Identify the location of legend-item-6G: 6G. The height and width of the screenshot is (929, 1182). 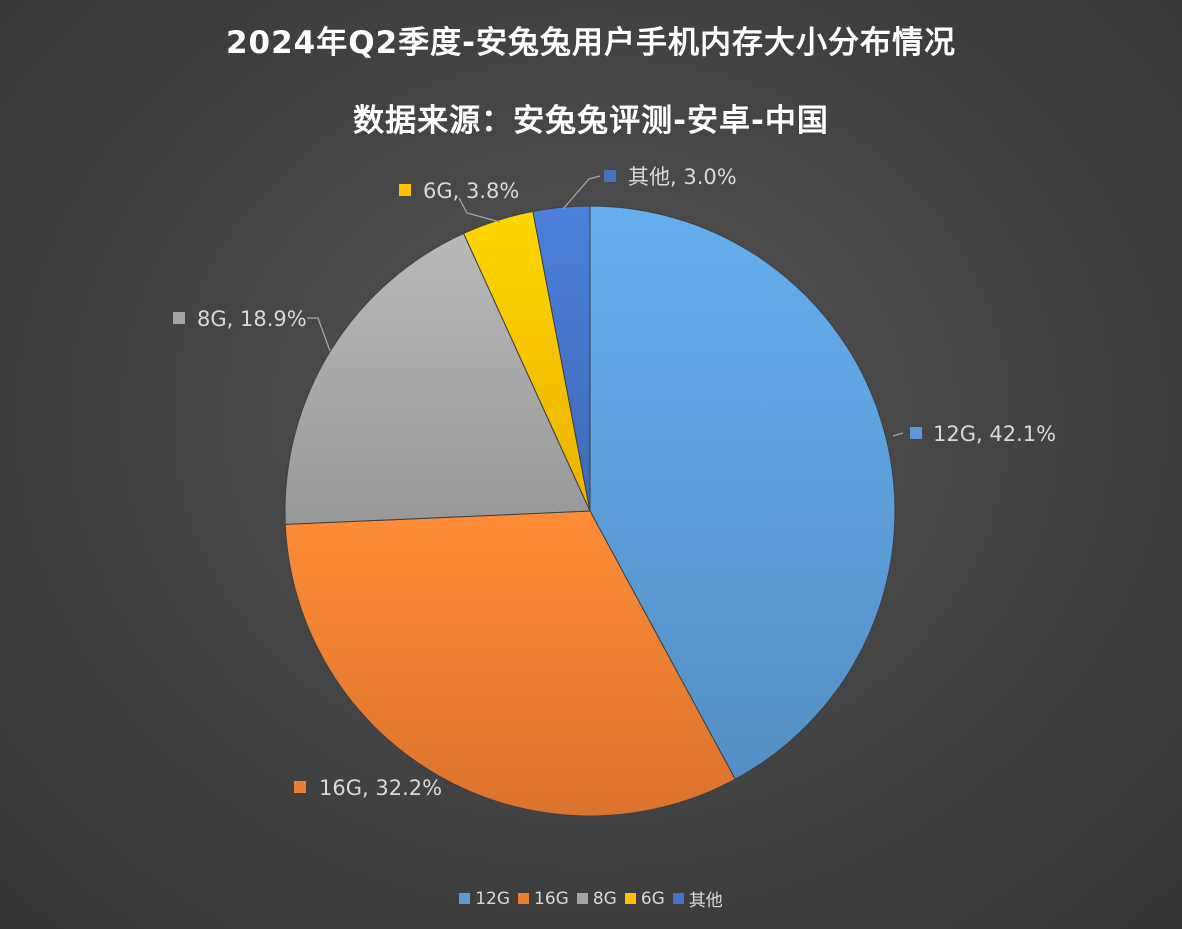
(644, 898).